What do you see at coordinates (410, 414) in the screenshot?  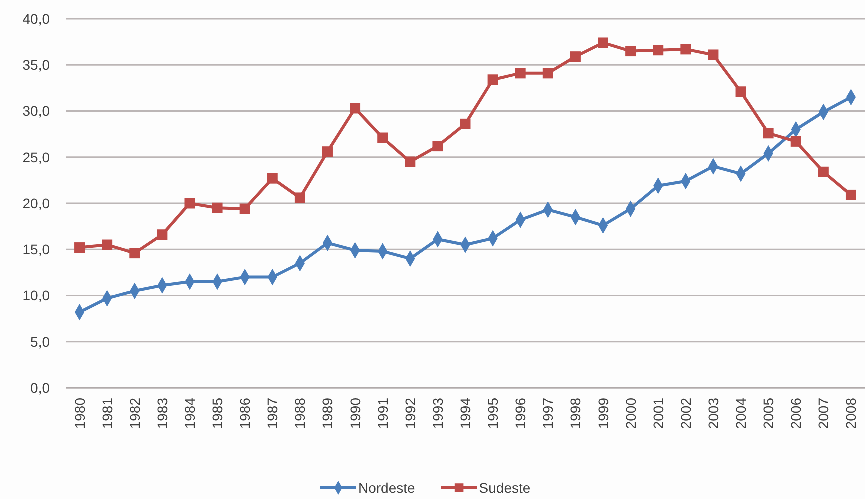 I see `x-tick-label: 1992` at bounding box center [410, 414].